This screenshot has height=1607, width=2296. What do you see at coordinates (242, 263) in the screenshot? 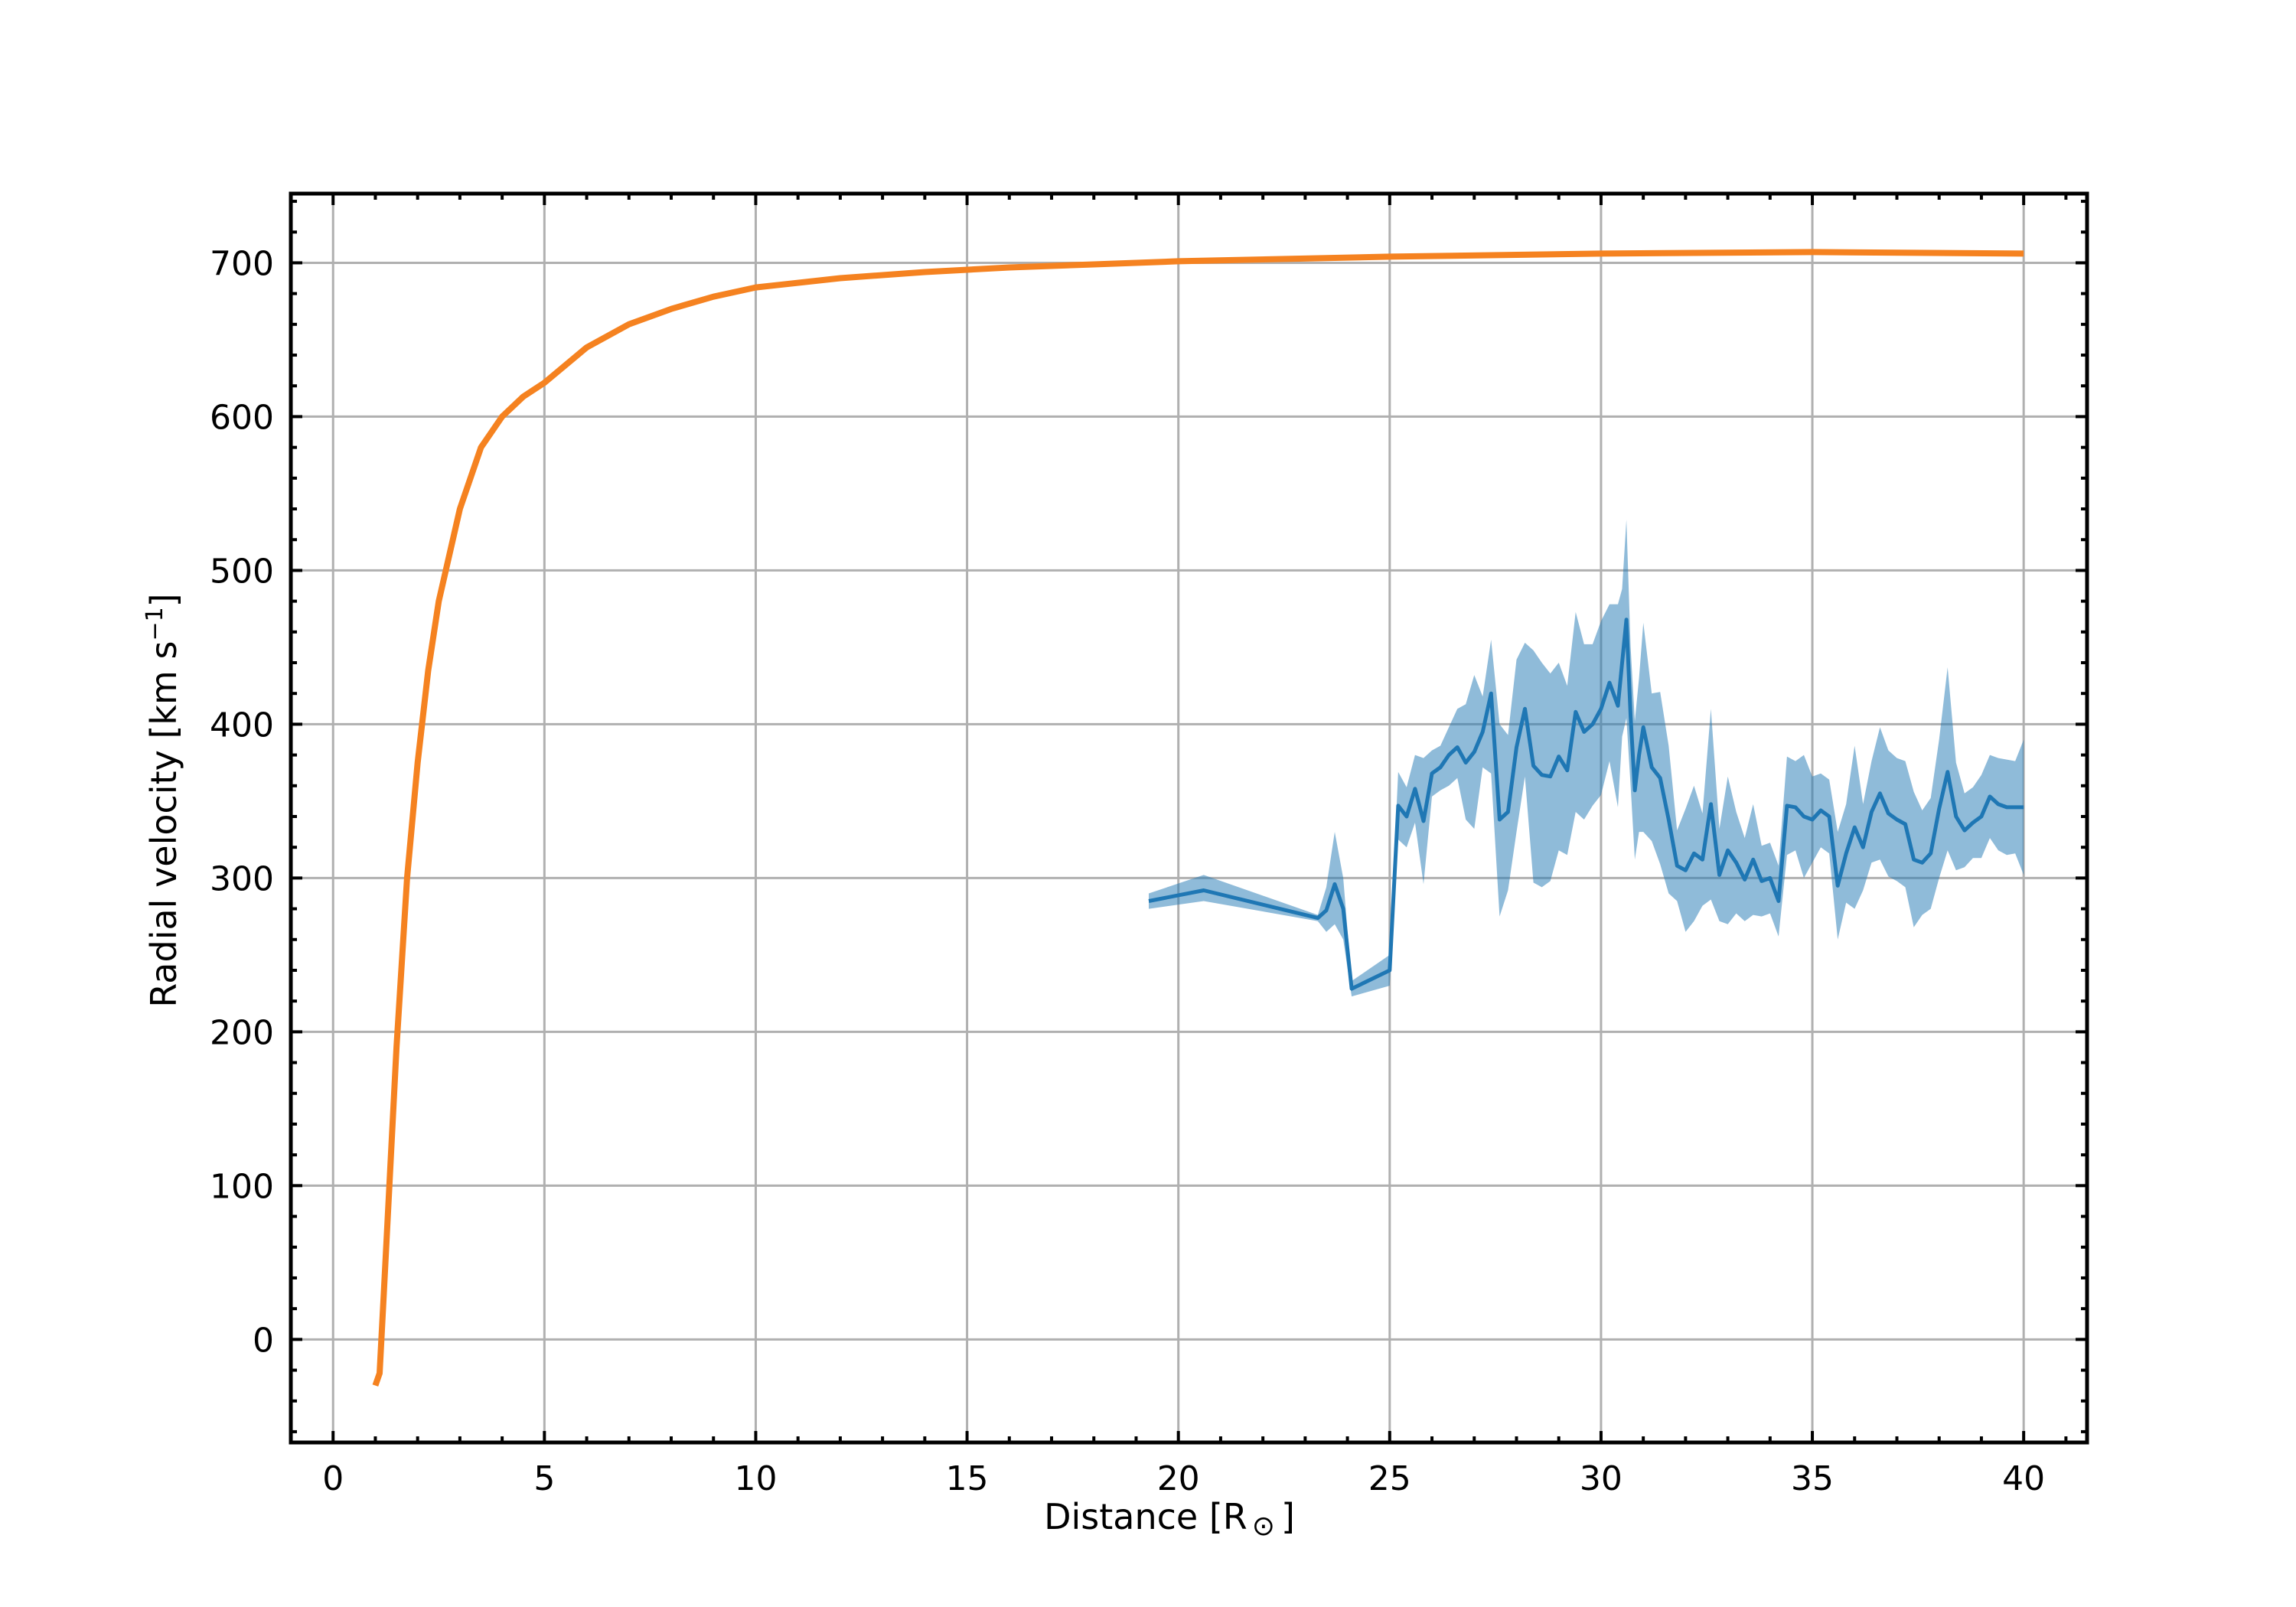
I see `y-tick-label: 700` at bounding box center [242, 263].